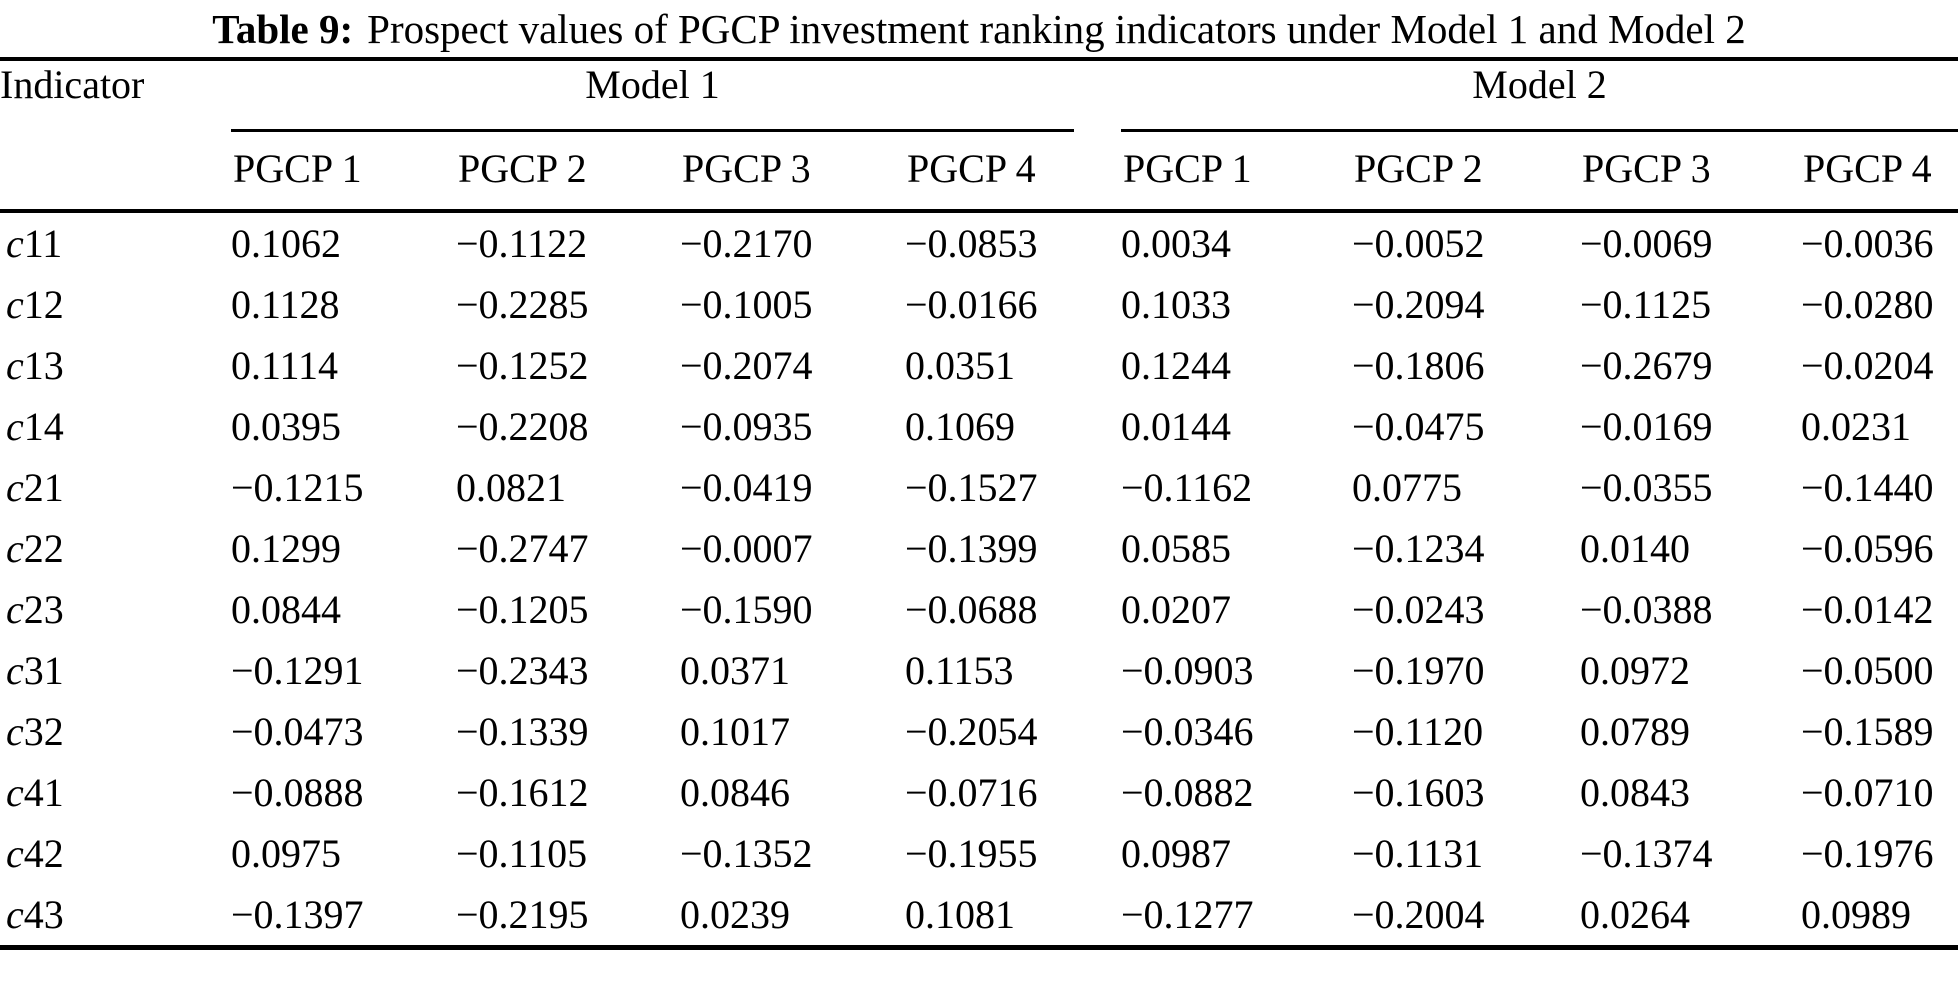  What do you see at coordinates (522, 853) in the screenshot?
I see `value-cell: −0.1105` at bounding box center [522, 853].